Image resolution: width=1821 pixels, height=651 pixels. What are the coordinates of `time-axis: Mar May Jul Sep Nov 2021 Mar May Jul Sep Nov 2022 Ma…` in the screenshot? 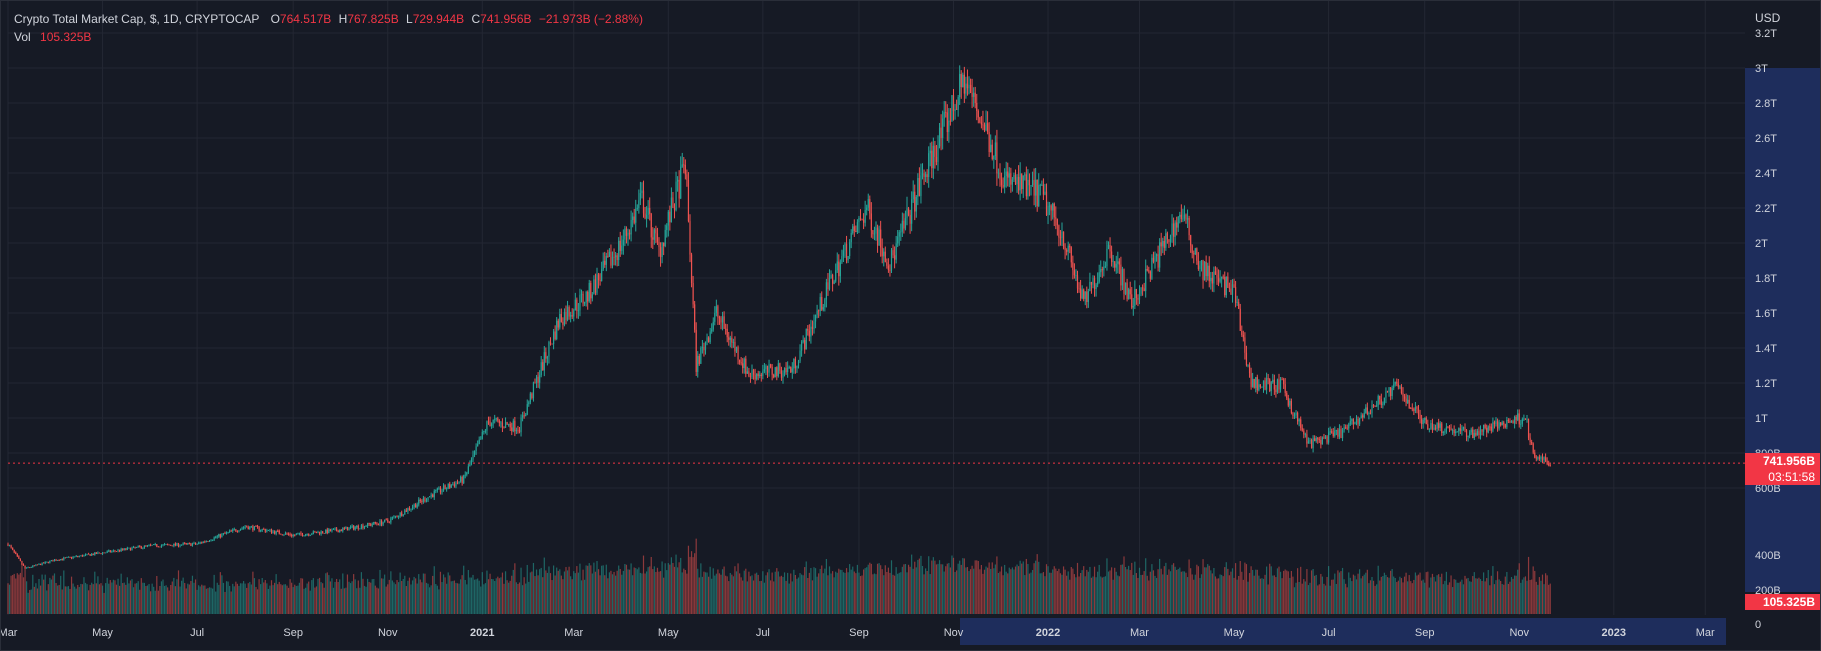 It's located at (857, 633).